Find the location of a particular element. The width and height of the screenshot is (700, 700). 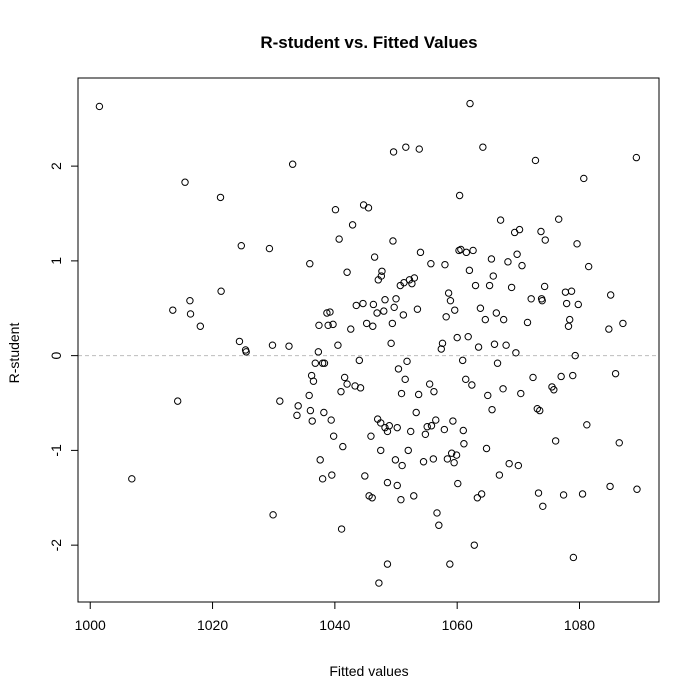

y-axis-label: R-student is located at coordinates (14, 353).